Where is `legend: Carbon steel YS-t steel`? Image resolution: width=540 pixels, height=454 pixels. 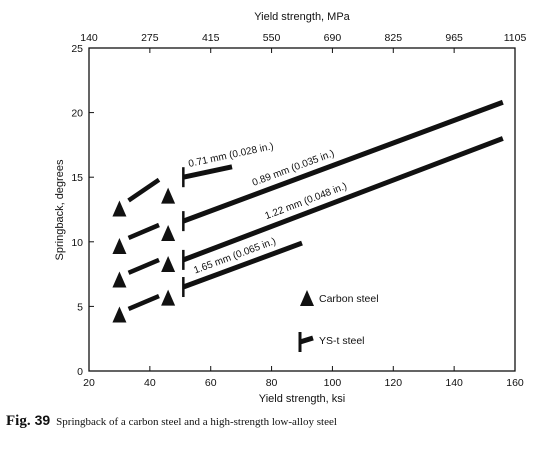
legend: Carbon steel YS-t steel is located at coordinates (338, 321).